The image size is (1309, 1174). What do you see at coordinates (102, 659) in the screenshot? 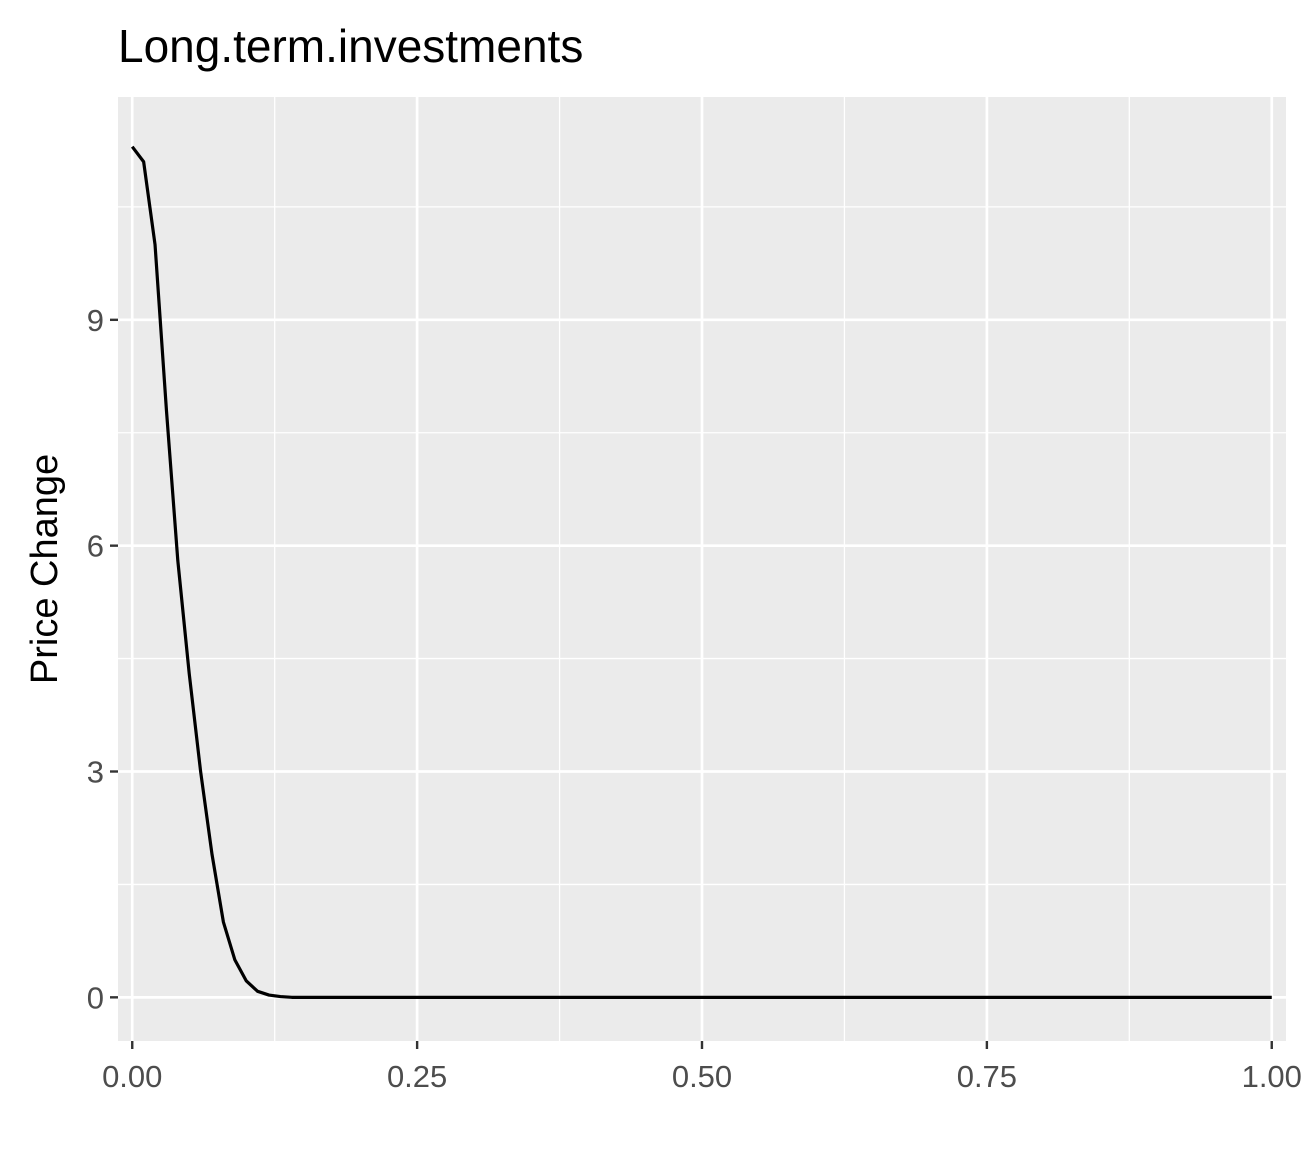
I see `y-axis: 0 3 6 9` at bounding box center [102, 659].